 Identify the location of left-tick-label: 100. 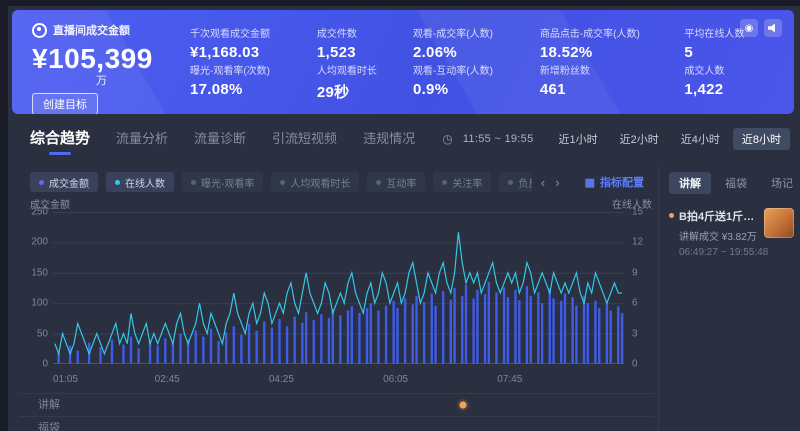
(39, 303).